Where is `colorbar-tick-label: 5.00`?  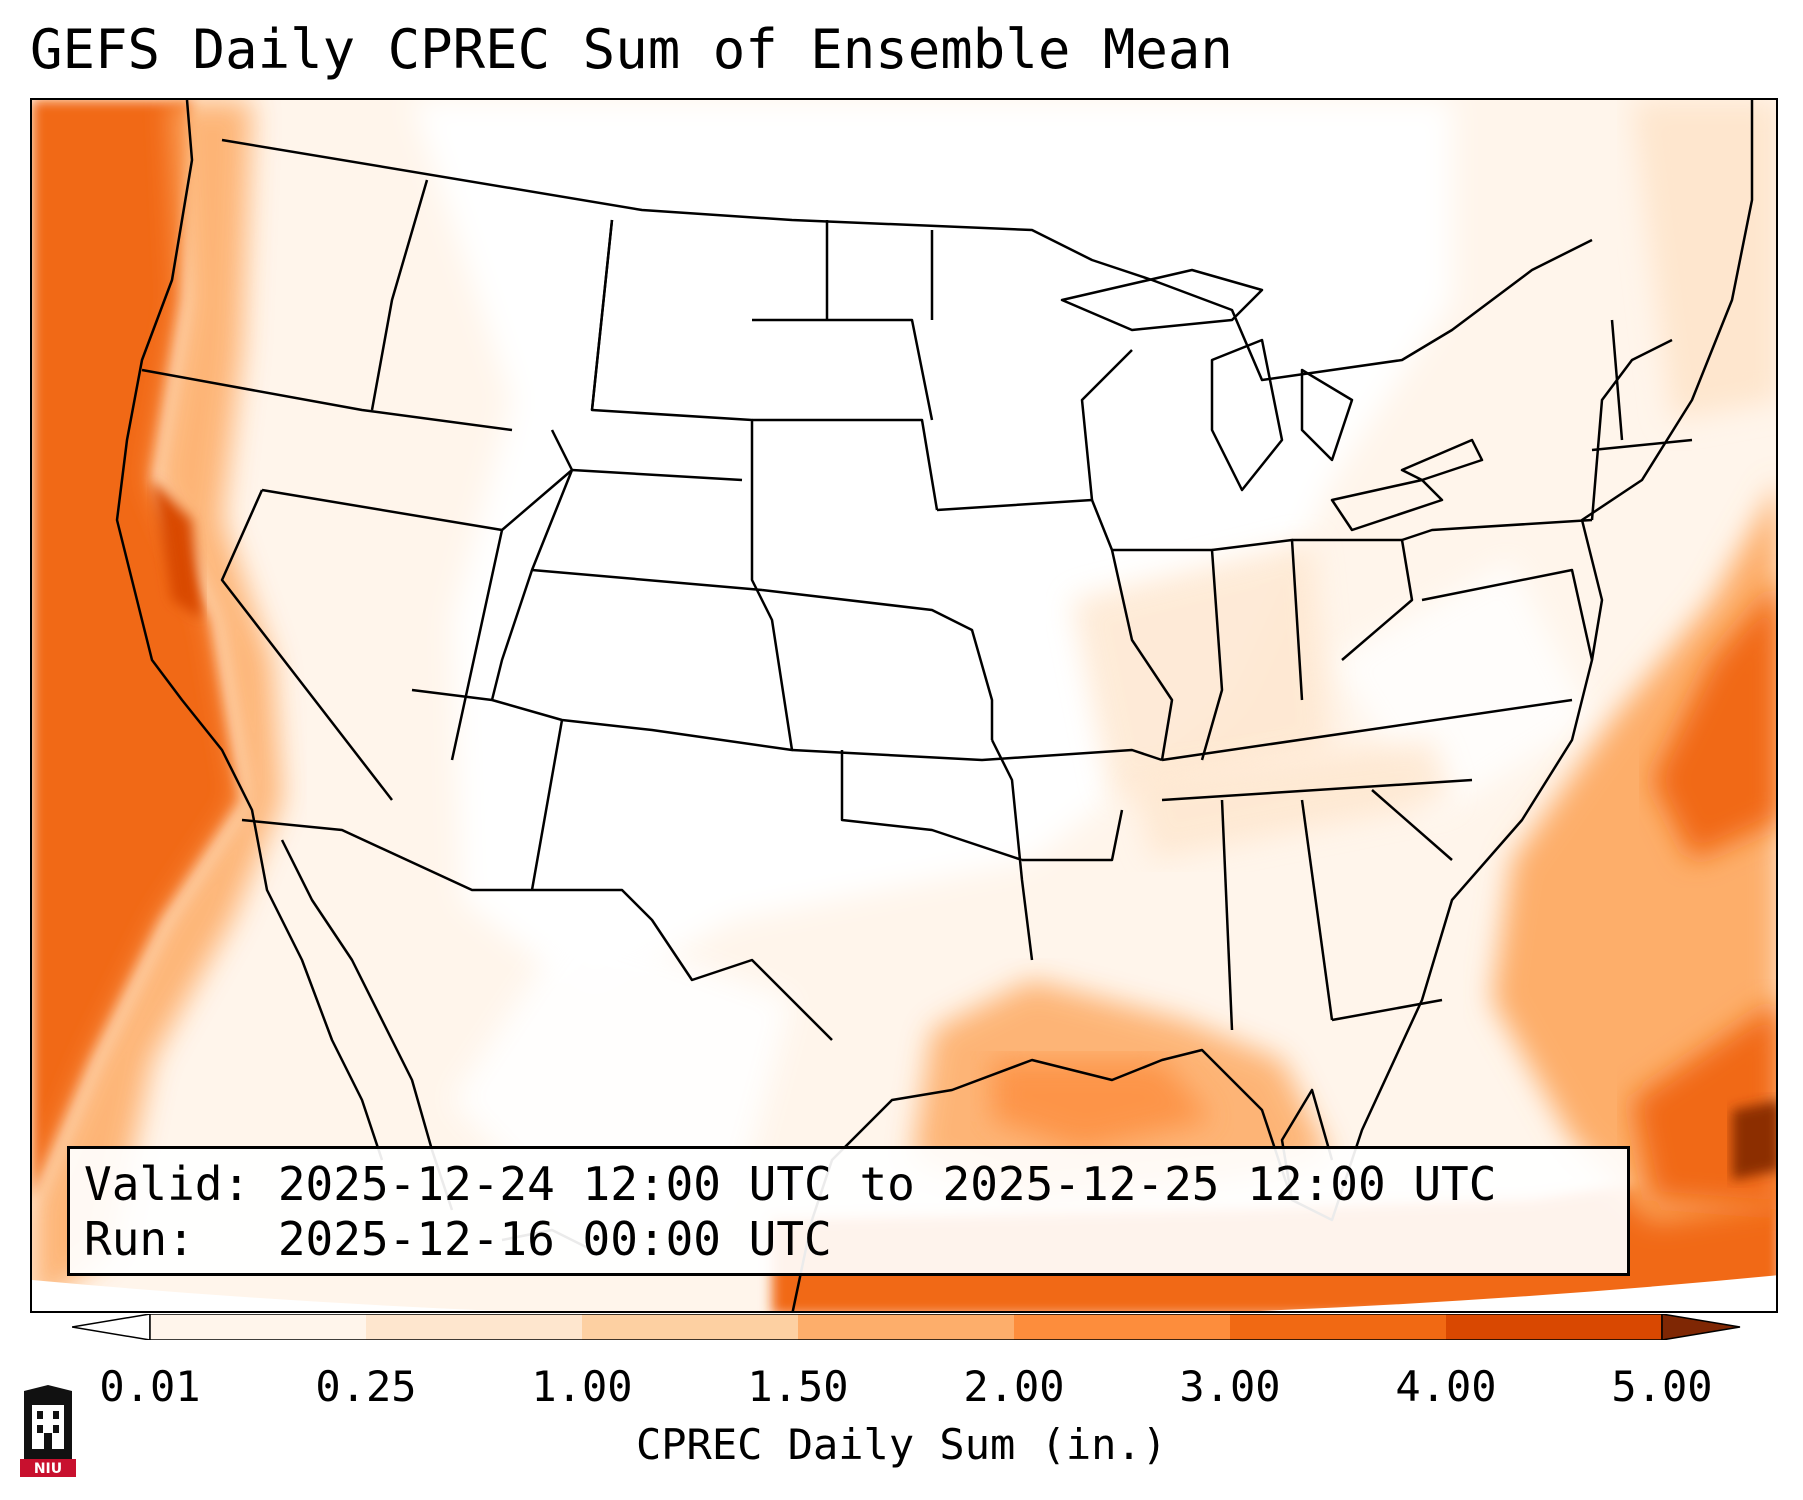 colorbar-tick-label: 5.00 is located at coordinates (1662, 1386).